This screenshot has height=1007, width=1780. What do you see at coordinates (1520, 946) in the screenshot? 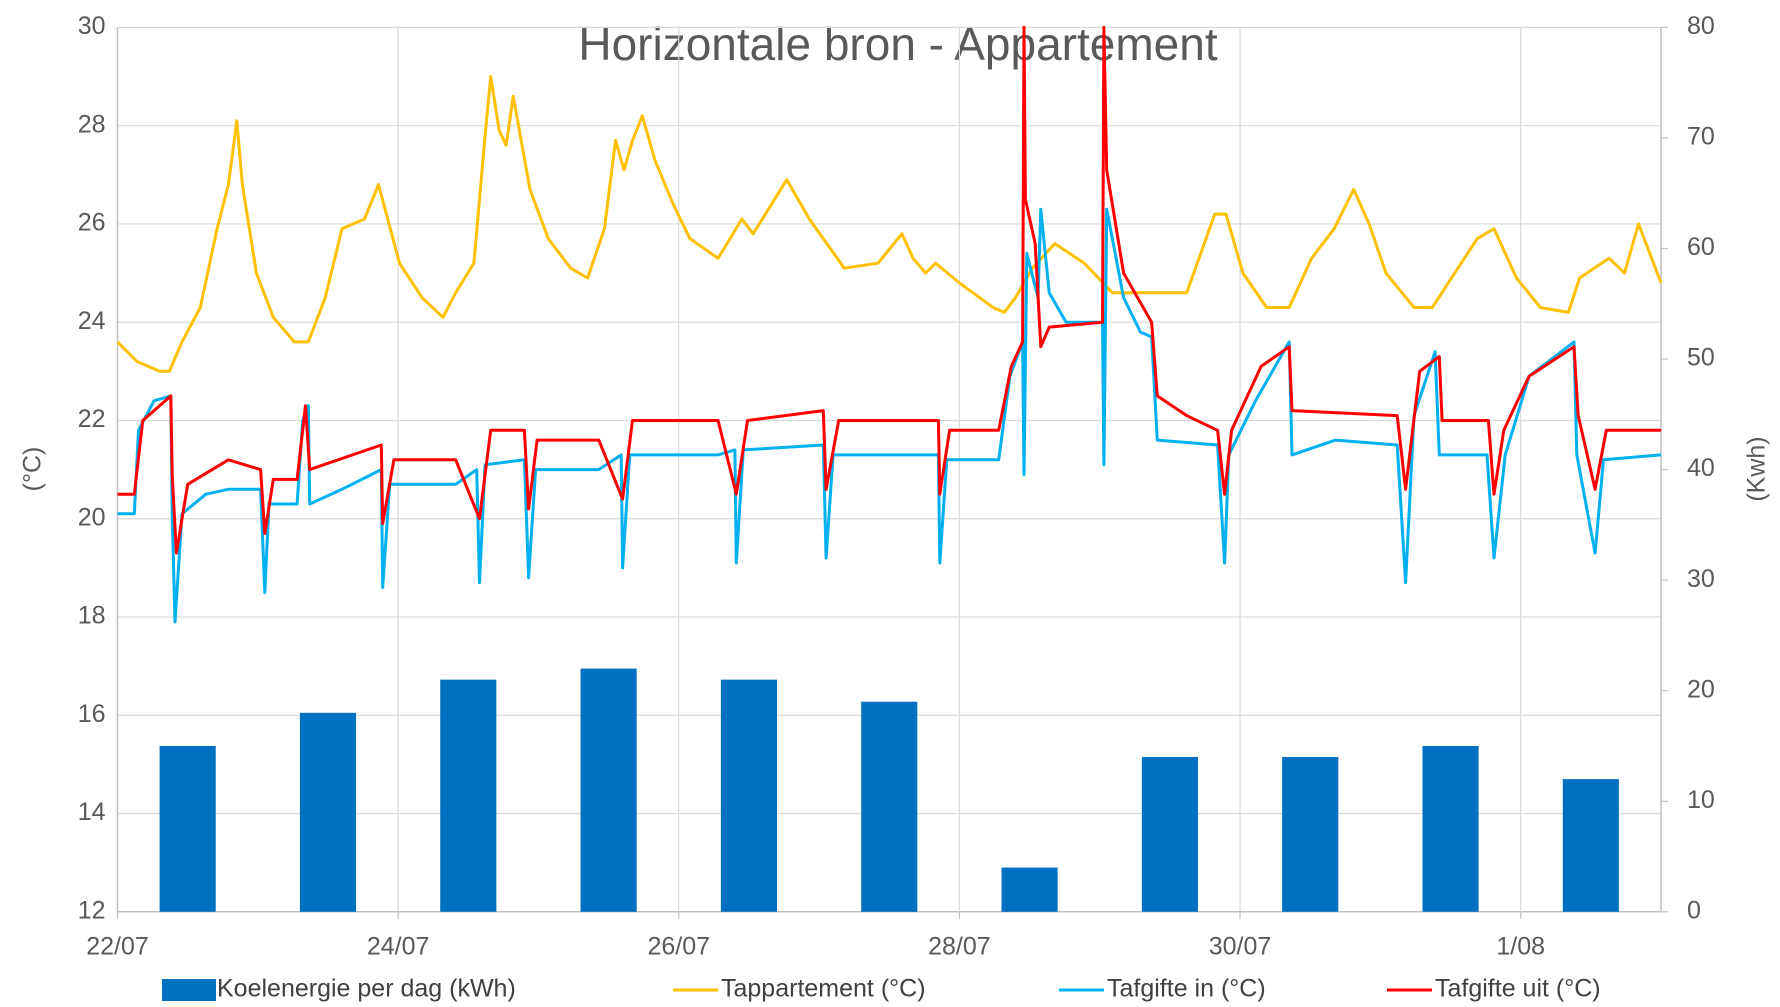
I see `x-tick-label: 1/08` at bounding box center [1520, 946].